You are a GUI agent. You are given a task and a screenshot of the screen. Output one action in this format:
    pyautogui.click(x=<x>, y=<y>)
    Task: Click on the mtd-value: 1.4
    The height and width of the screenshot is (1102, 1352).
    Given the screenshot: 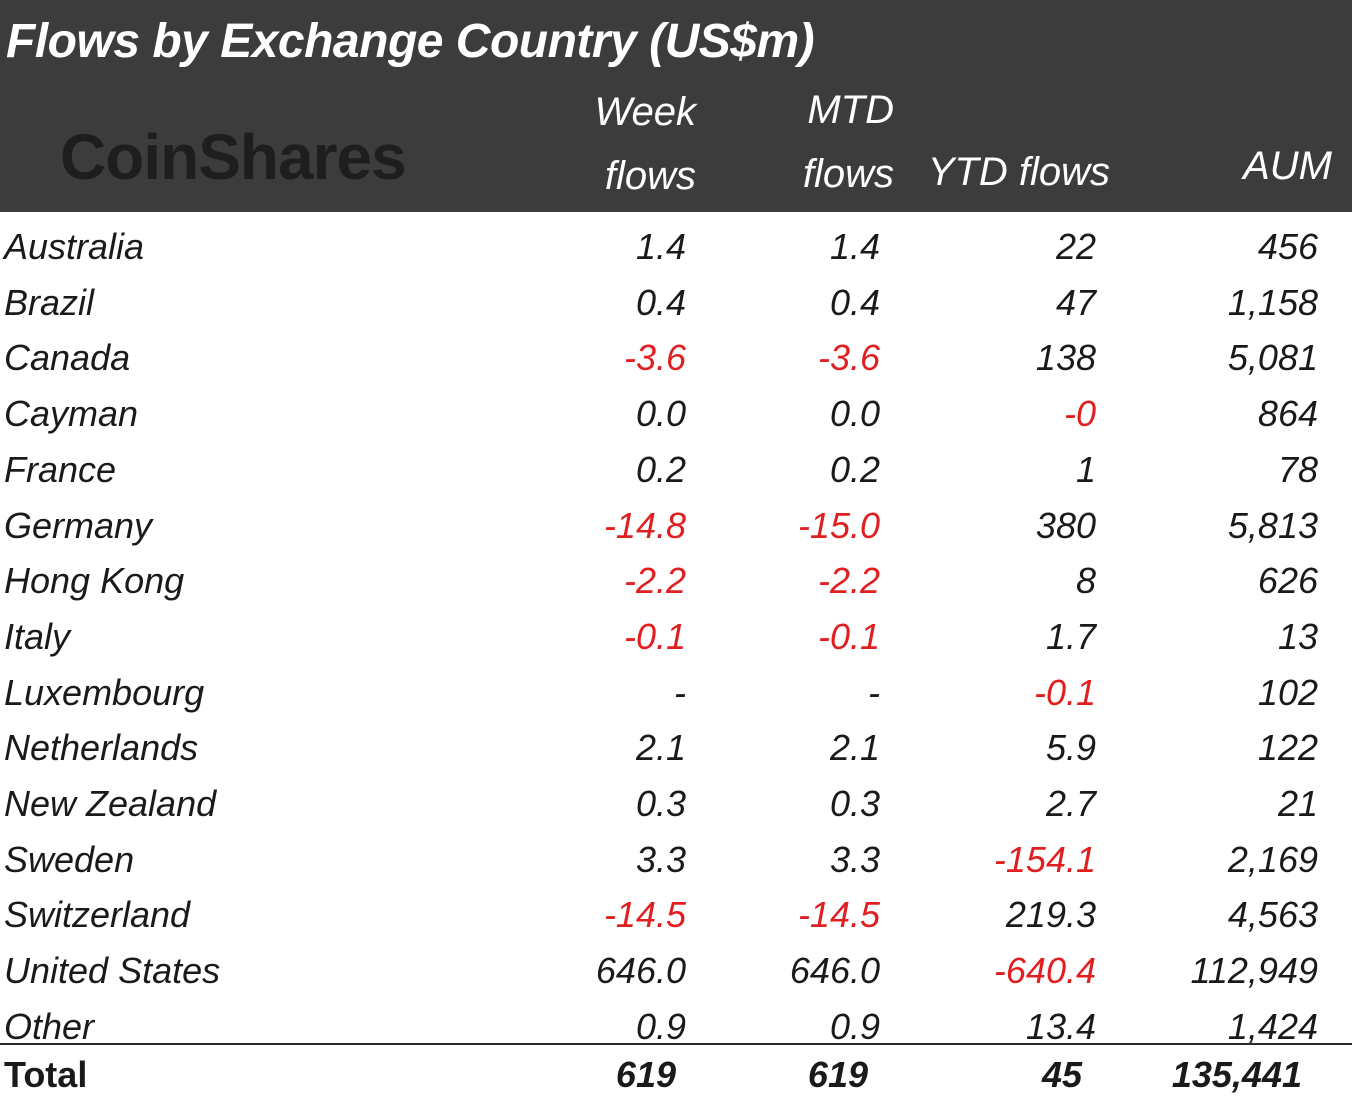 What is the action you would take?
    pyautogui.click(x=854, y=246)
    